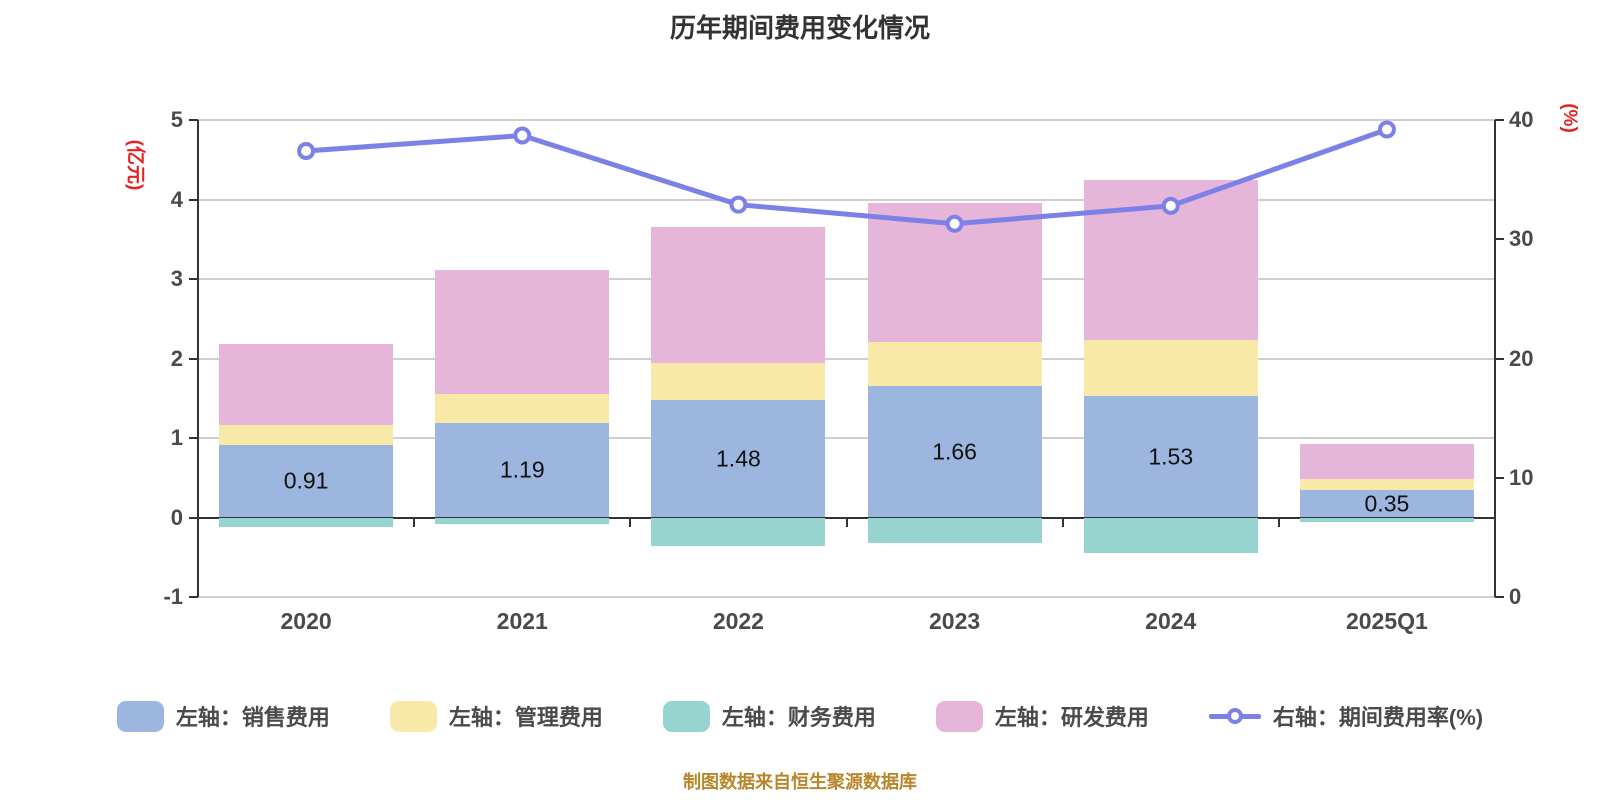 This screenshot has height=800, width=1600. Describe the element at coordinates (1521, 239) in the screenshot. I see `y-axis-label-right: 30` at that location.